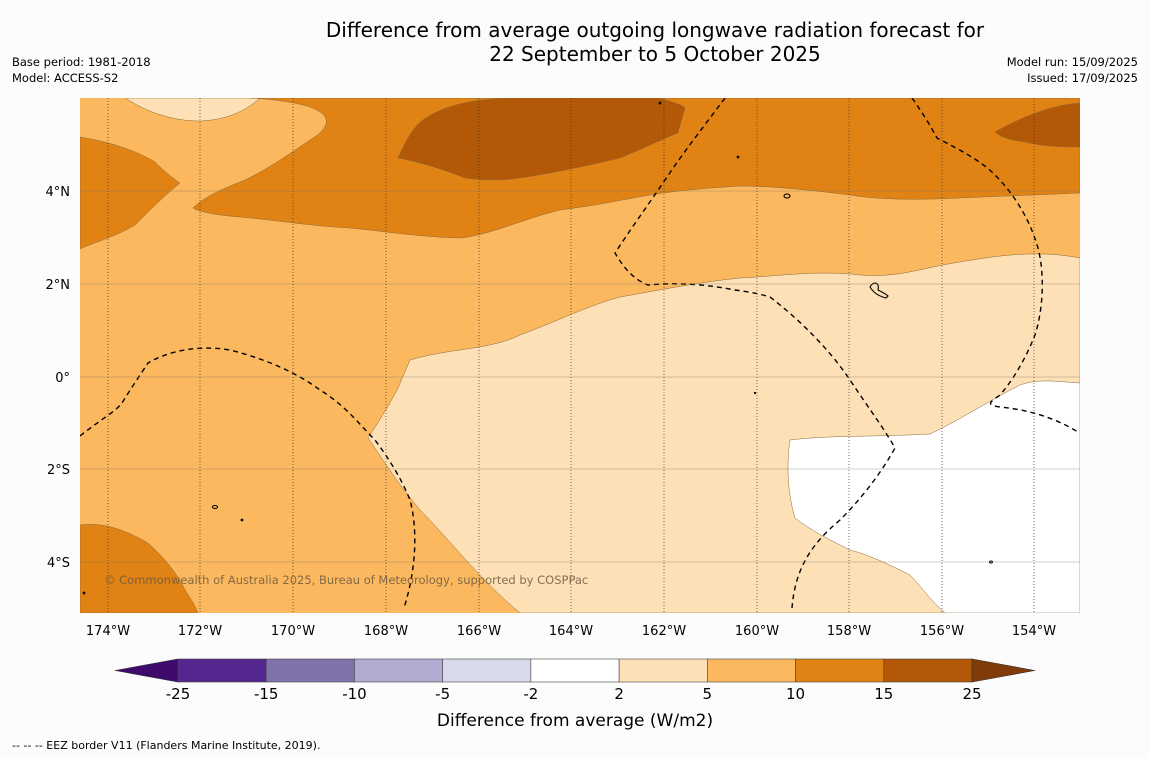  Describe the element at coordinates (942, 631) in the screenshot. I see `longitude-label: 156°W` at that location.